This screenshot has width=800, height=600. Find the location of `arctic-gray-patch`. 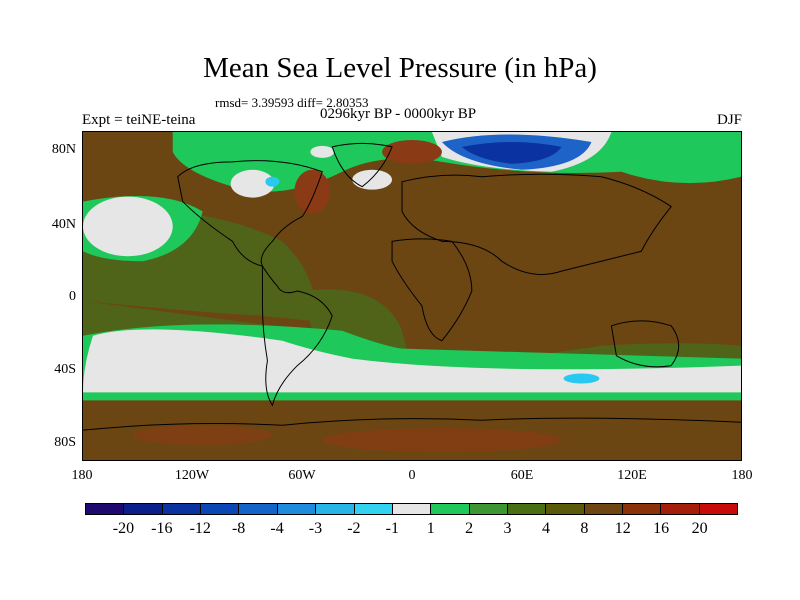

arctic-gray-patch is located at coordinates (322, 151).